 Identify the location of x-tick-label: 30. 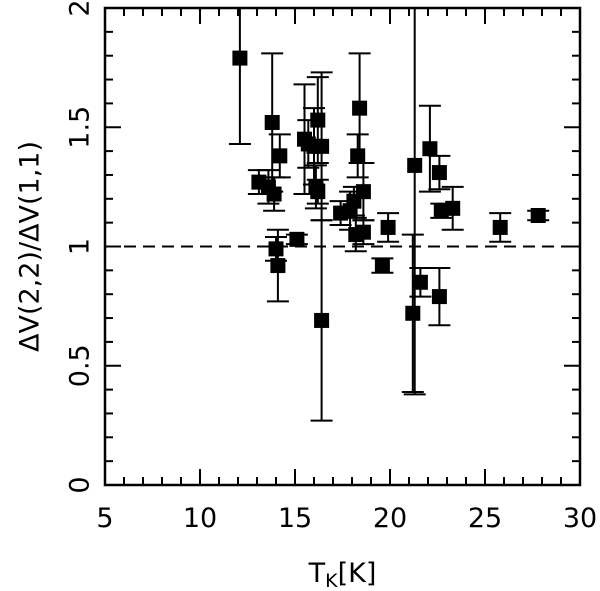
(580, 518).